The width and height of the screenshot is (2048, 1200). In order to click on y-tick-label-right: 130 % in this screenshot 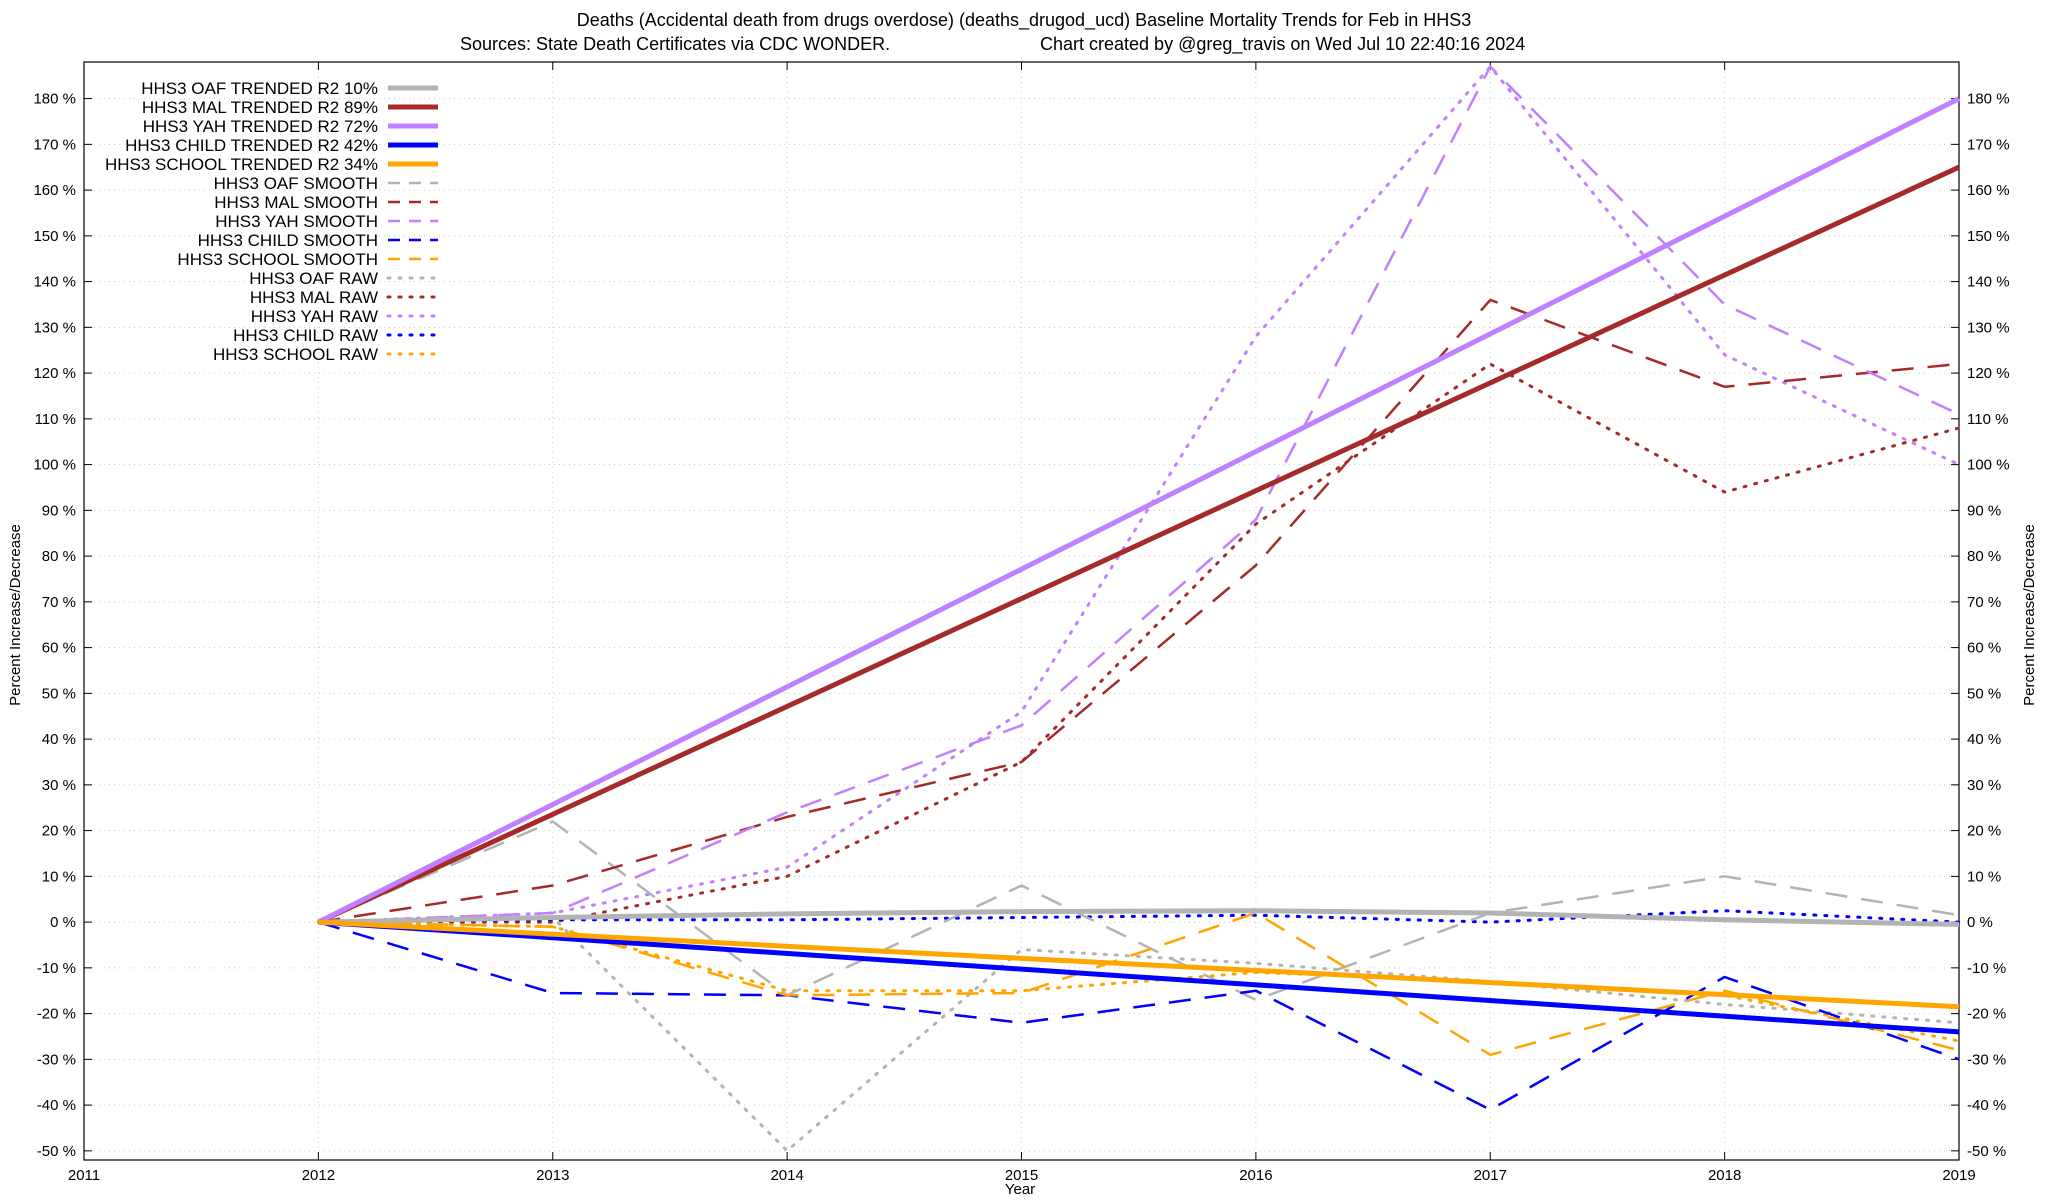, I will do `click(1988, 327)`.